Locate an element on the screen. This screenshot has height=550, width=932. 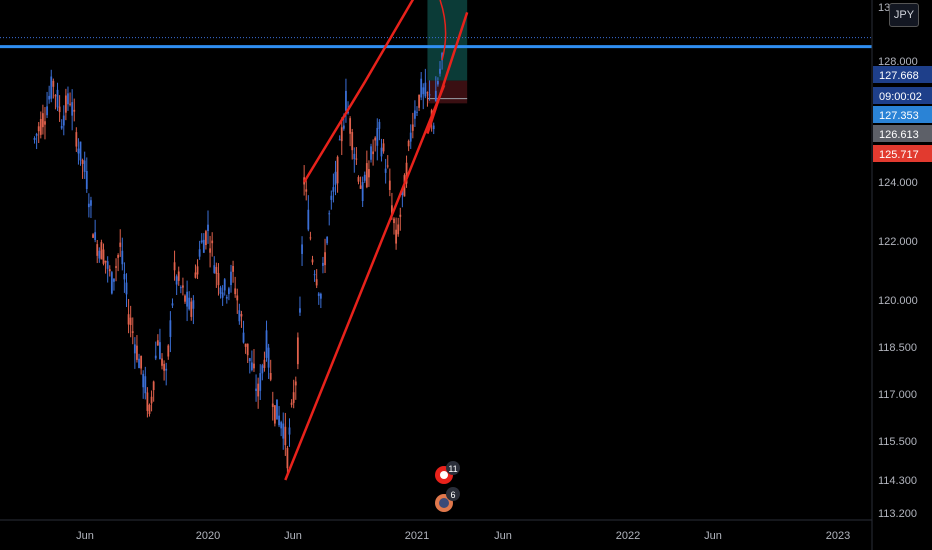
price-tag-entry: 127.353 is located at coordinates (902, 114).